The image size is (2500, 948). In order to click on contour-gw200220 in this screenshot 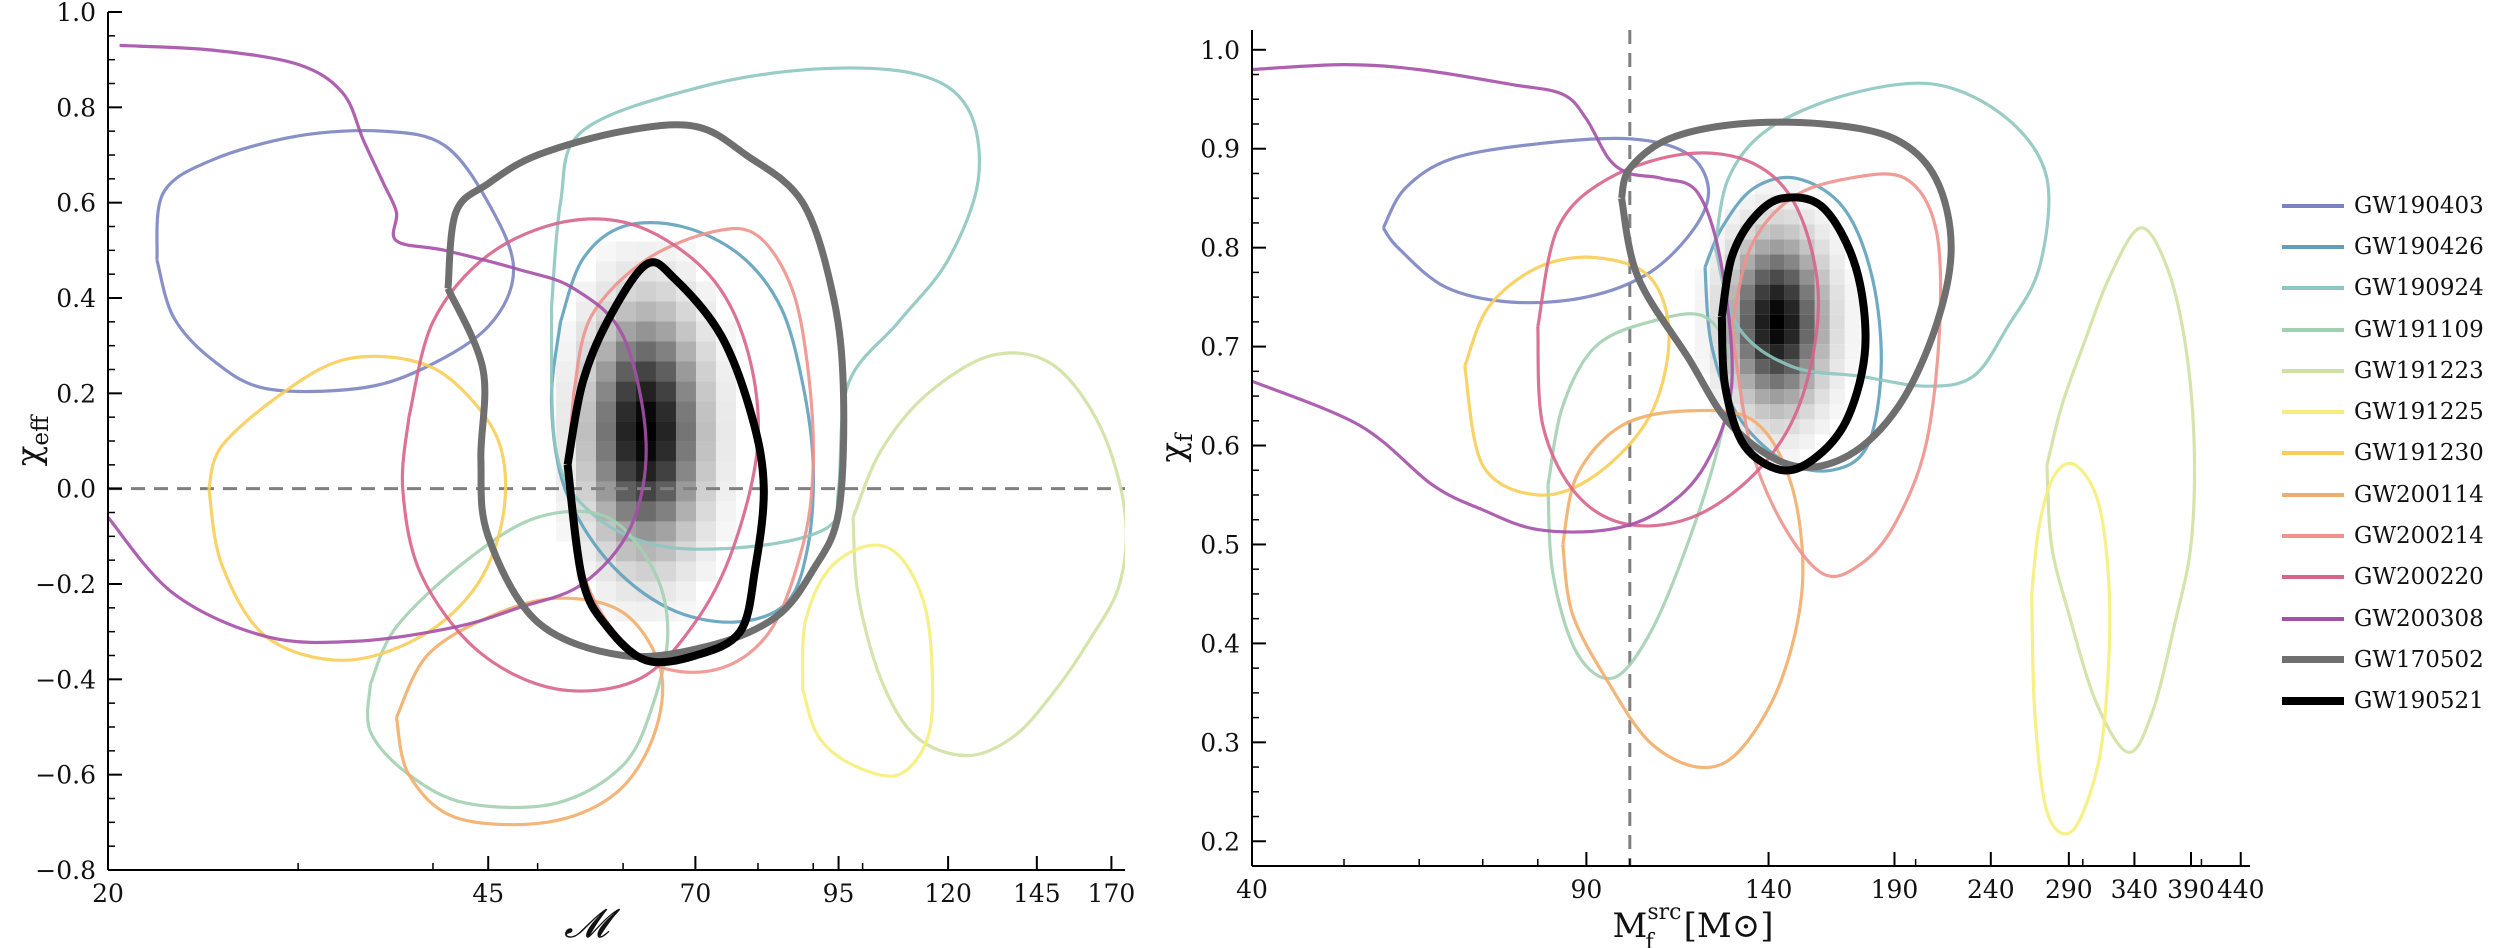, I will do `click(580, 455)`.